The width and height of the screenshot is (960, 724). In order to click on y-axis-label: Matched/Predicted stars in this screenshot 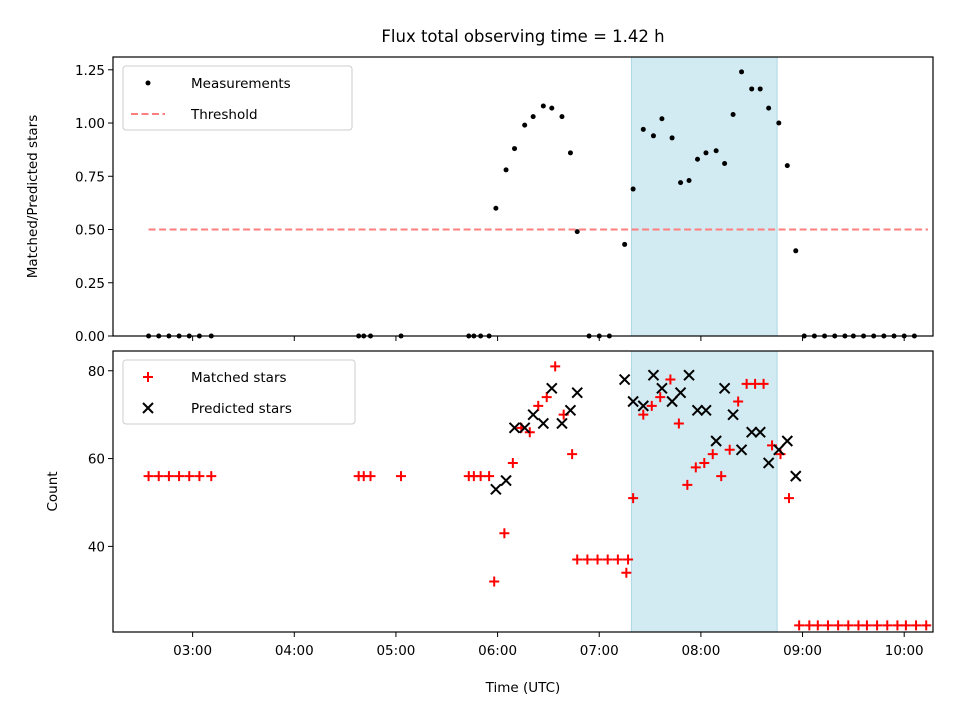, I will do `click(33, 196)`.